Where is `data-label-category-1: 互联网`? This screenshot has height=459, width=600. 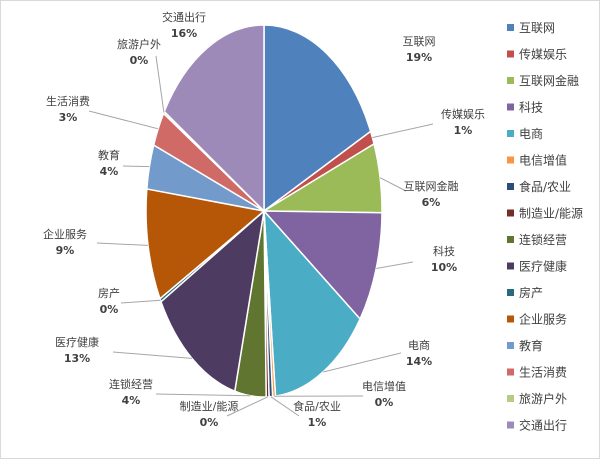
data-label-category-1: 互联网 is located at coordinates (419, 41).